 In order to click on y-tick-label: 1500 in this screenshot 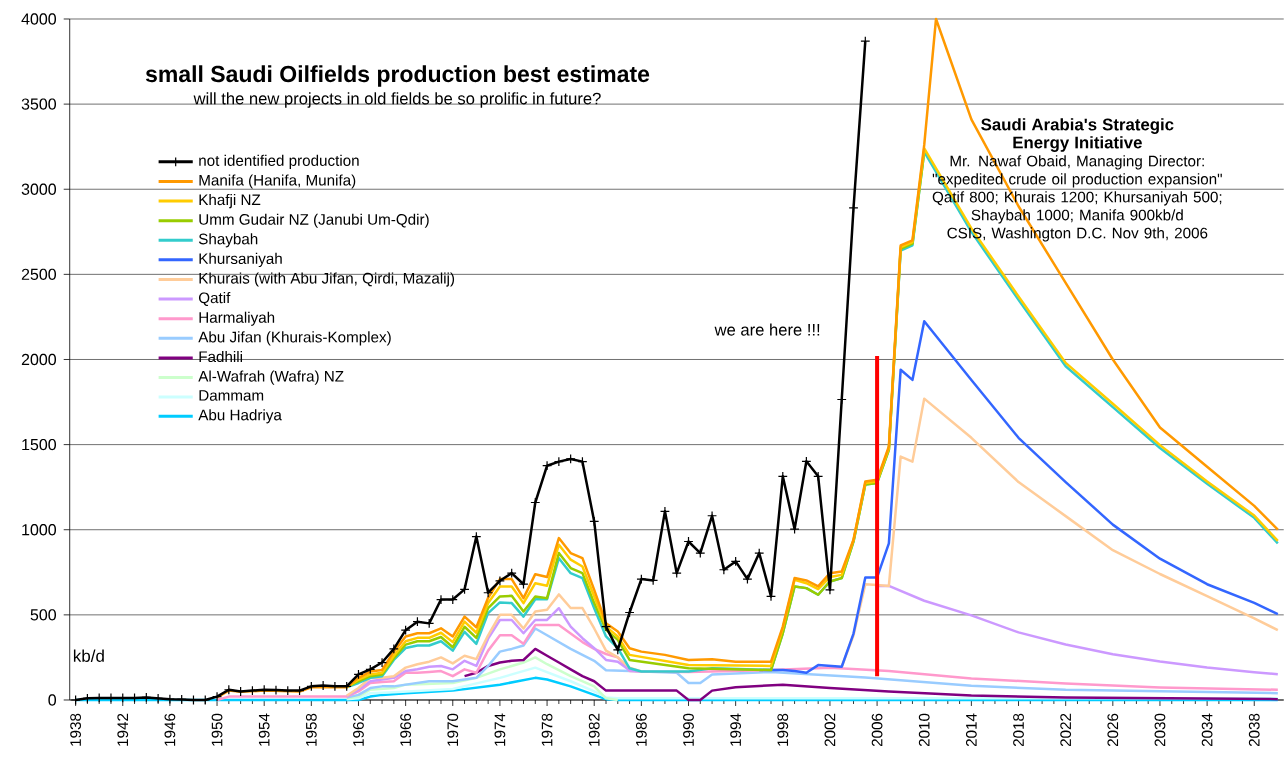, I will do `click(39, 444)`.